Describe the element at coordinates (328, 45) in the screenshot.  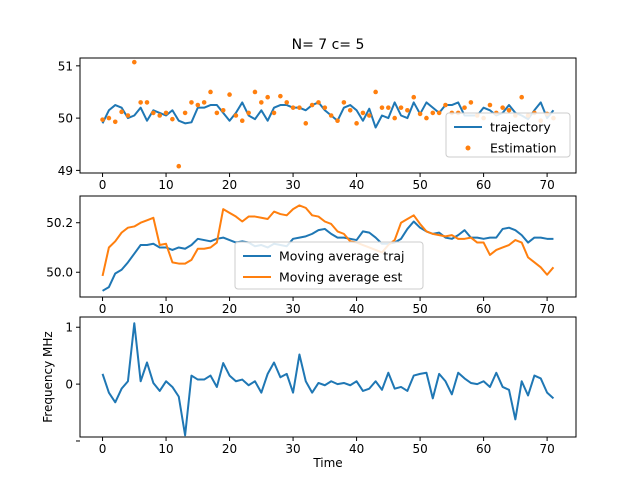
I see `chart-title: N= 7 c= 5` at that location.